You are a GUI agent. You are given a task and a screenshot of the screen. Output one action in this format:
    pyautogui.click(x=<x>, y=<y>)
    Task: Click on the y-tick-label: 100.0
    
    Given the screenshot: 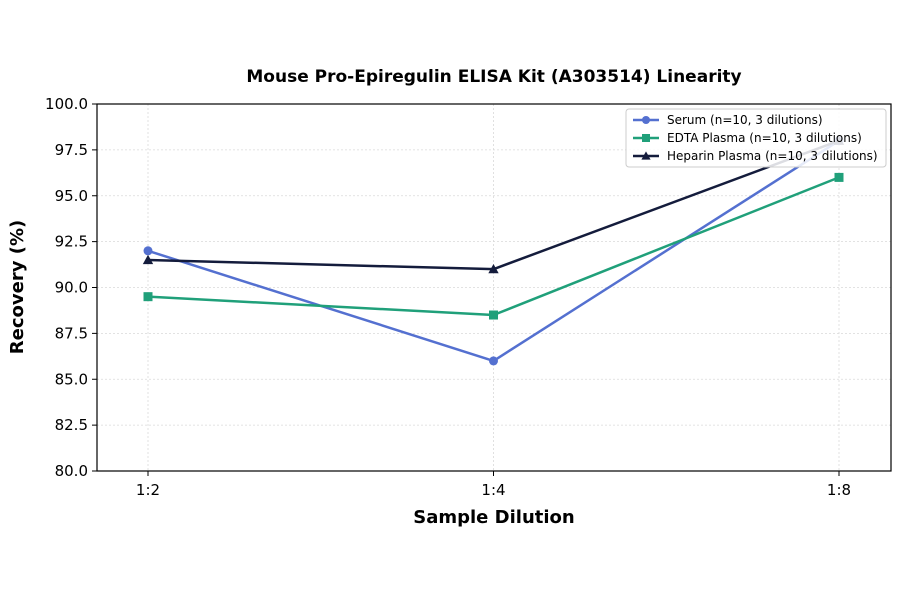 What is the action you would take?
    pyautogui.click(x=66, y=104)
    